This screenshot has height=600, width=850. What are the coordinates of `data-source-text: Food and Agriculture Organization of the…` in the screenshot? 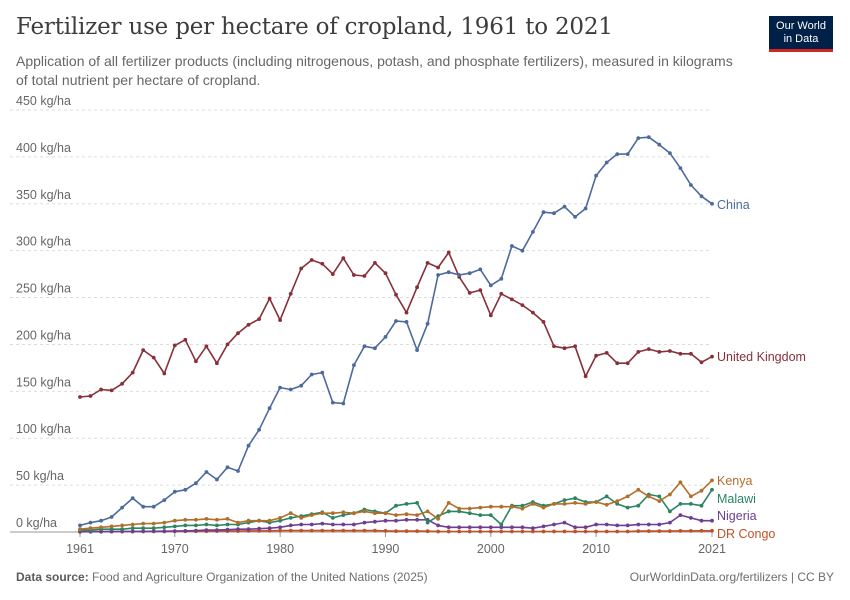 It's located at (260, 577).